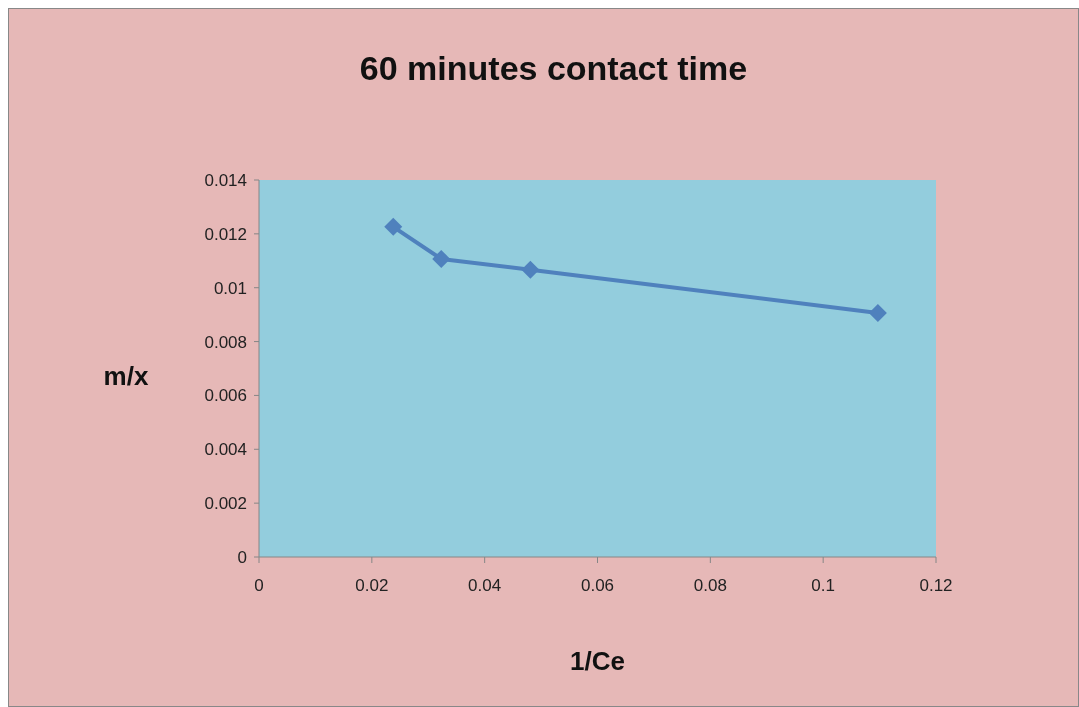  I want to click on y-tick-label: 0, so click(242, 557).